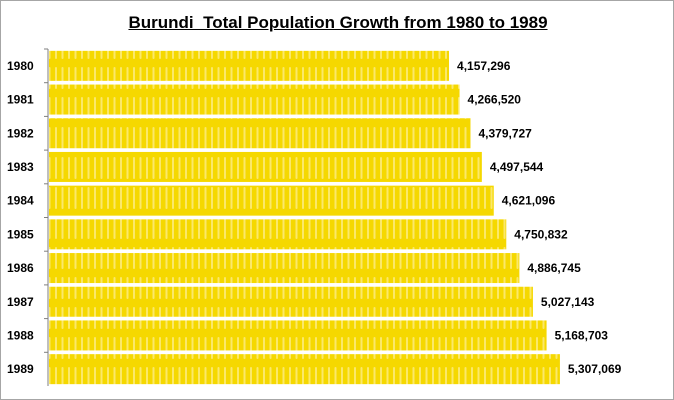 This screenshot has width=674, height=400. Describe the element at coordinates (291, 301) in the screenshot. I see `bar-1987` at that location.